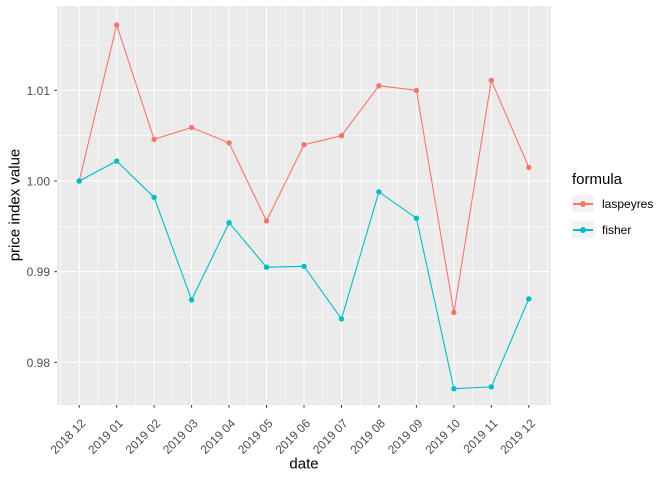 This screenshot has width=672, height=480. I want to click on x-tick-label: 2019 04, so click(218, 436).